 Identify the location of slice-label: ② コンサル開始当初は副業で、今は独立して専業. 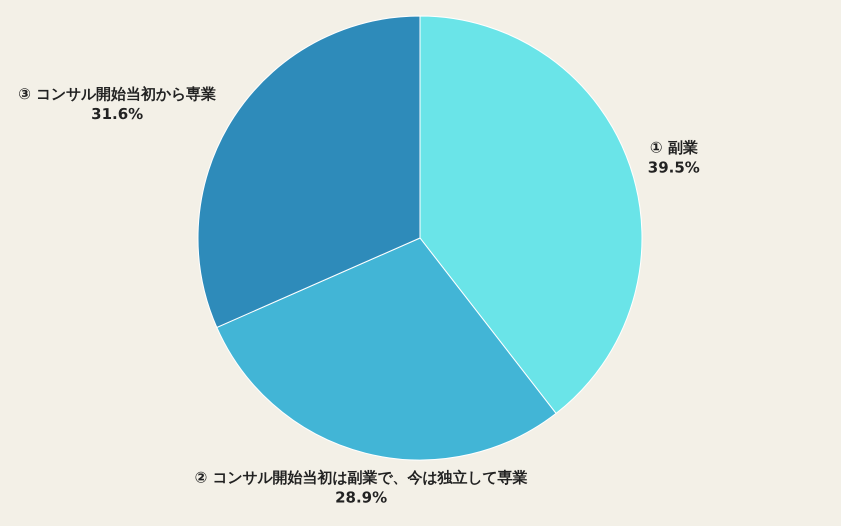
(361, 477).